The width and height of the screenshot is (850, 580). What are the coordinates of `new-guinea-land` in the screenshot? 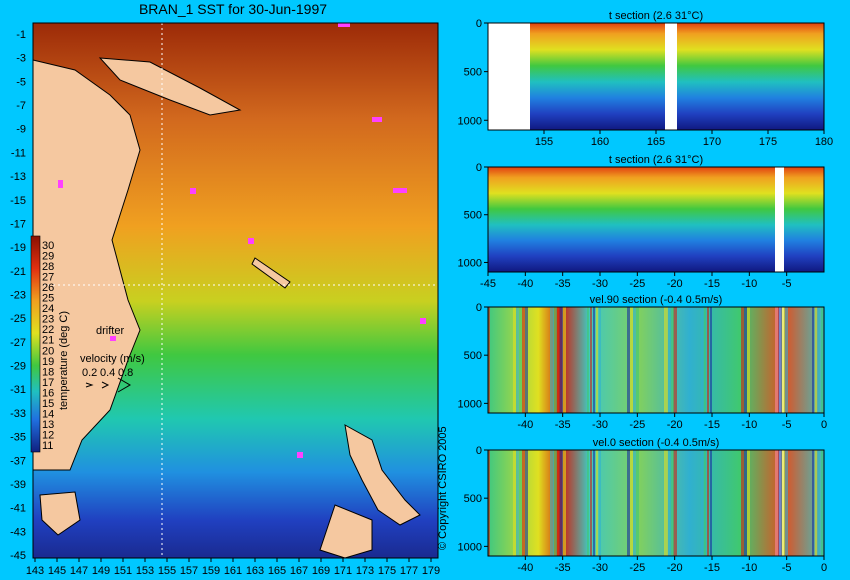 It's located at (170, 86).